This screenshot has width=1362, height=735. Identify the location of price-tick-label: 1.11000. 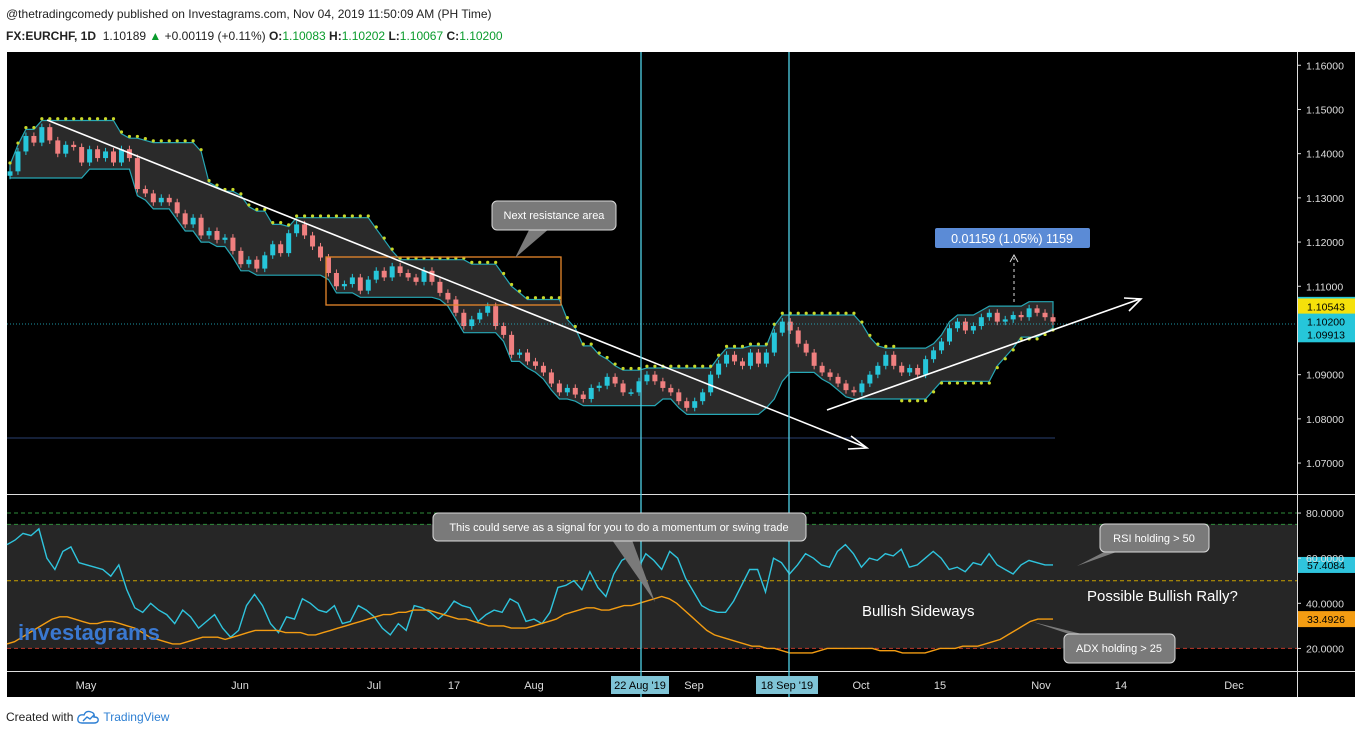
(1324, 287).